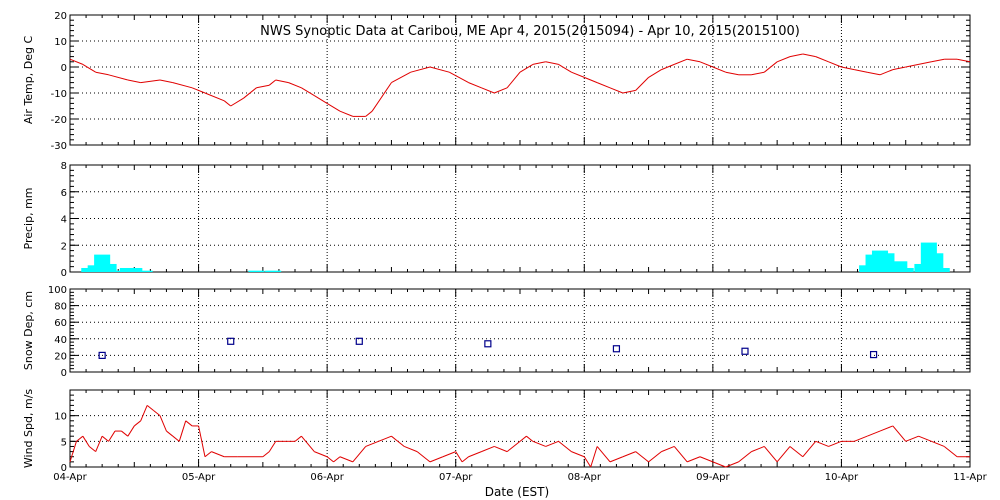  What do you see at coordinates (713, 477) in the screenshot?
I see `x-tick-label: 09-Apr` at bounding box center [713, 477].